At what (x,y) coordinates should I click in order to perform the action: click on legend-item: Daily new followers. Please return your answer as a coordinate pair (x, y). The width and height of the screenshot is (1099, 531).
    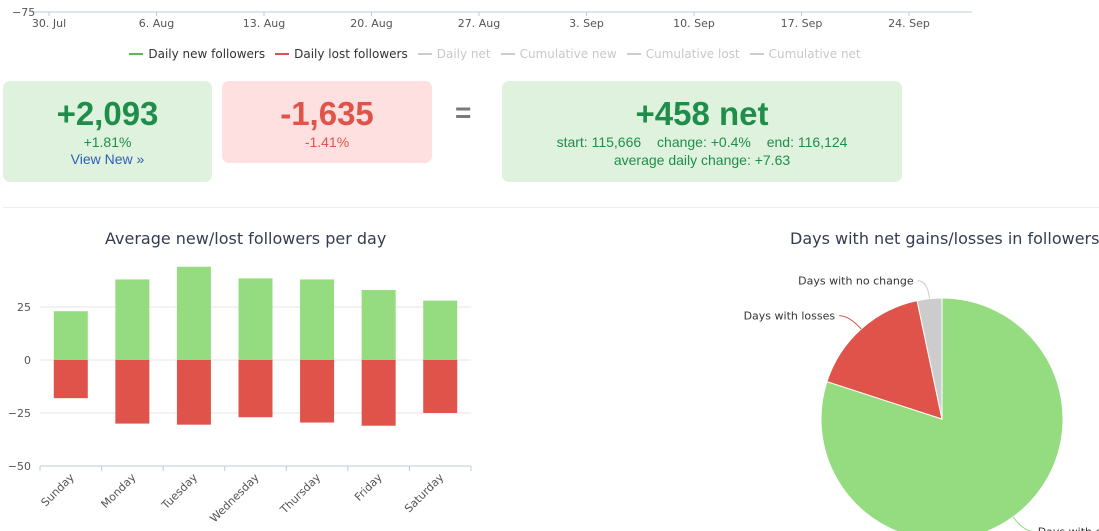
    Looking at the image, I should click on (197, 54).